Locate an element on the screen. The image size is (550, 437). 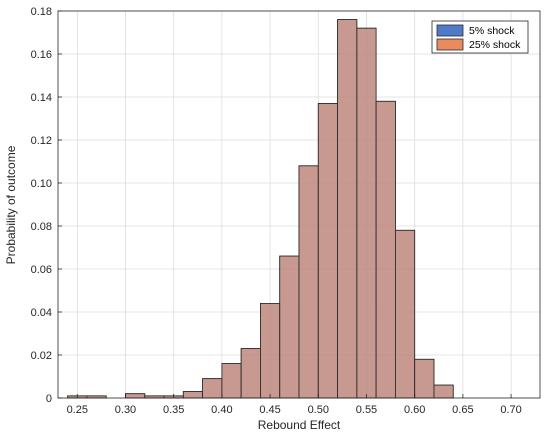
x-tick-label: 0.35 is located at coordinates (173, 410).